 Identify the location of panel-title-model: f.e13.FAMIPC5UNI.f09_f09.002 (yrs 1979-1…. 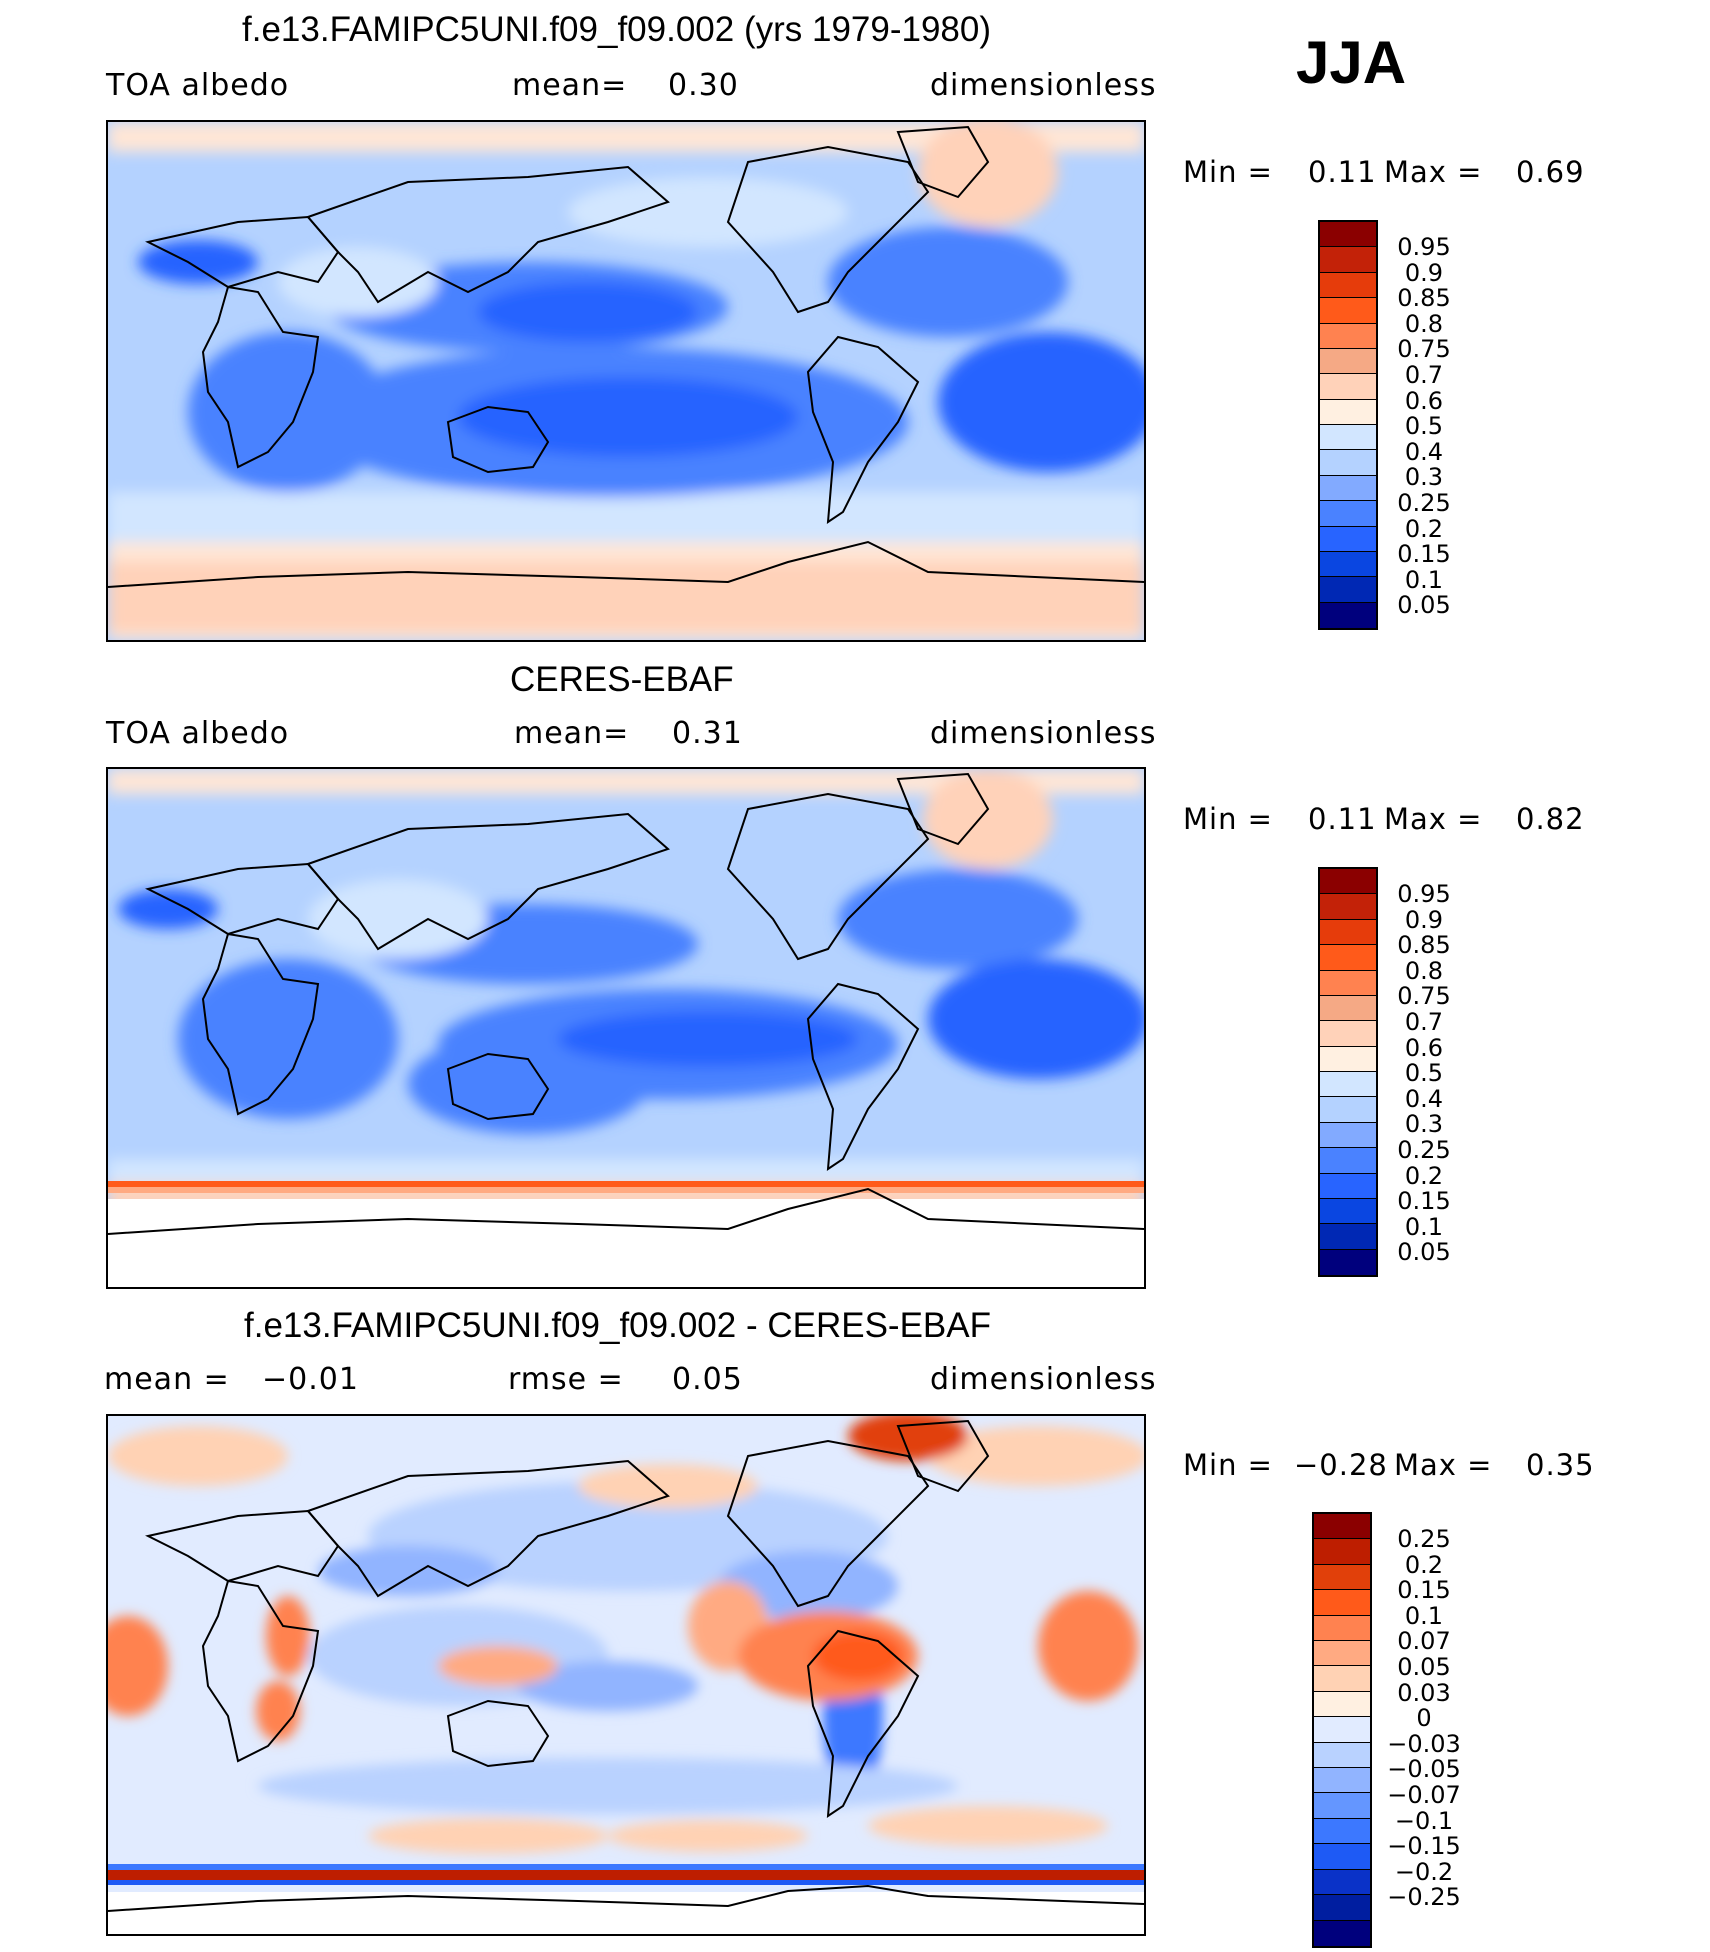
(617, 29).